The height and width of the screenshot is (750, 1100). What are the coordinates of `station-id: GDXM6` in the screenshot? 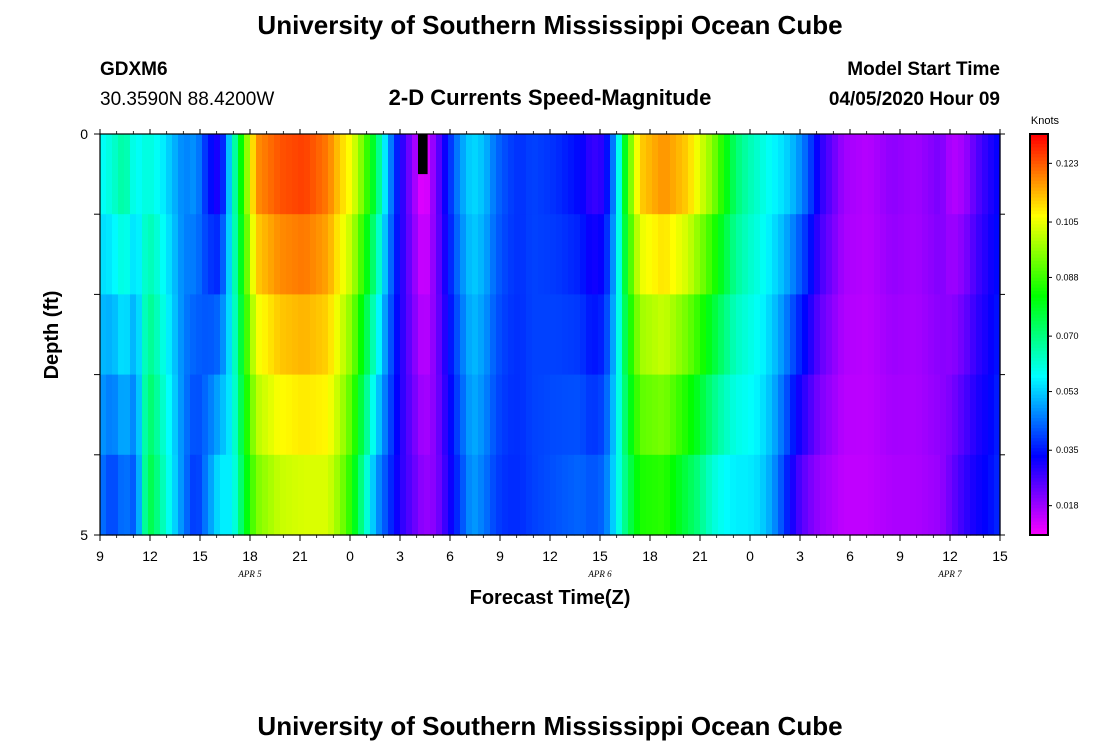 It's located at (134, 69).